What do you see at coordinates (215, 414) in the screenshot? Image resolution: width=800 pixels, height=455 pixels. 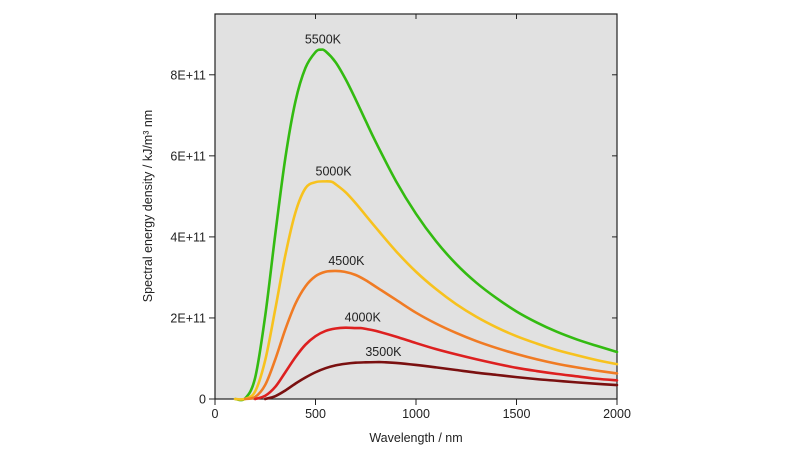 I see `x-tick-label: 0` at bounding box center [215, 414].